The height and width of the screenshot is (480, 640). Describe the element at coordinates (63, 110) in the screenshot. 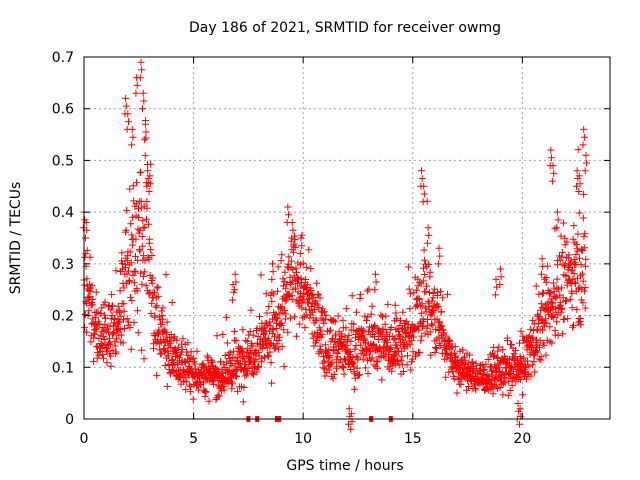

I see `y-tick-label: 0.6` at that location.